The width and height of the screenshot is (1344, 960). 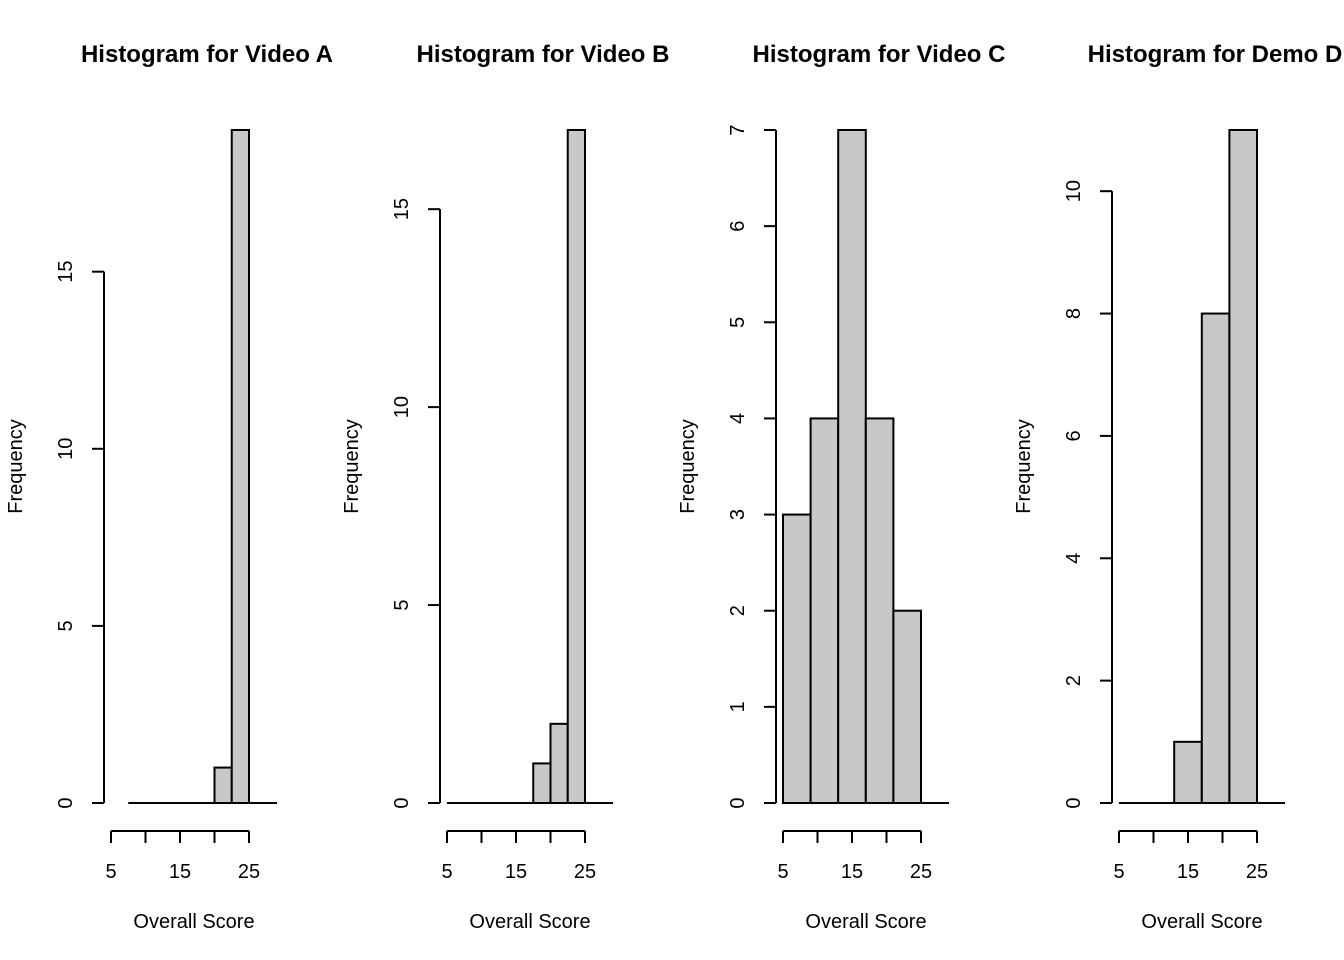 What do you see at coordinates (1074, 313) in the screenshot?
I see `y-tick-label: 8` at bounding box center [1074, 313].